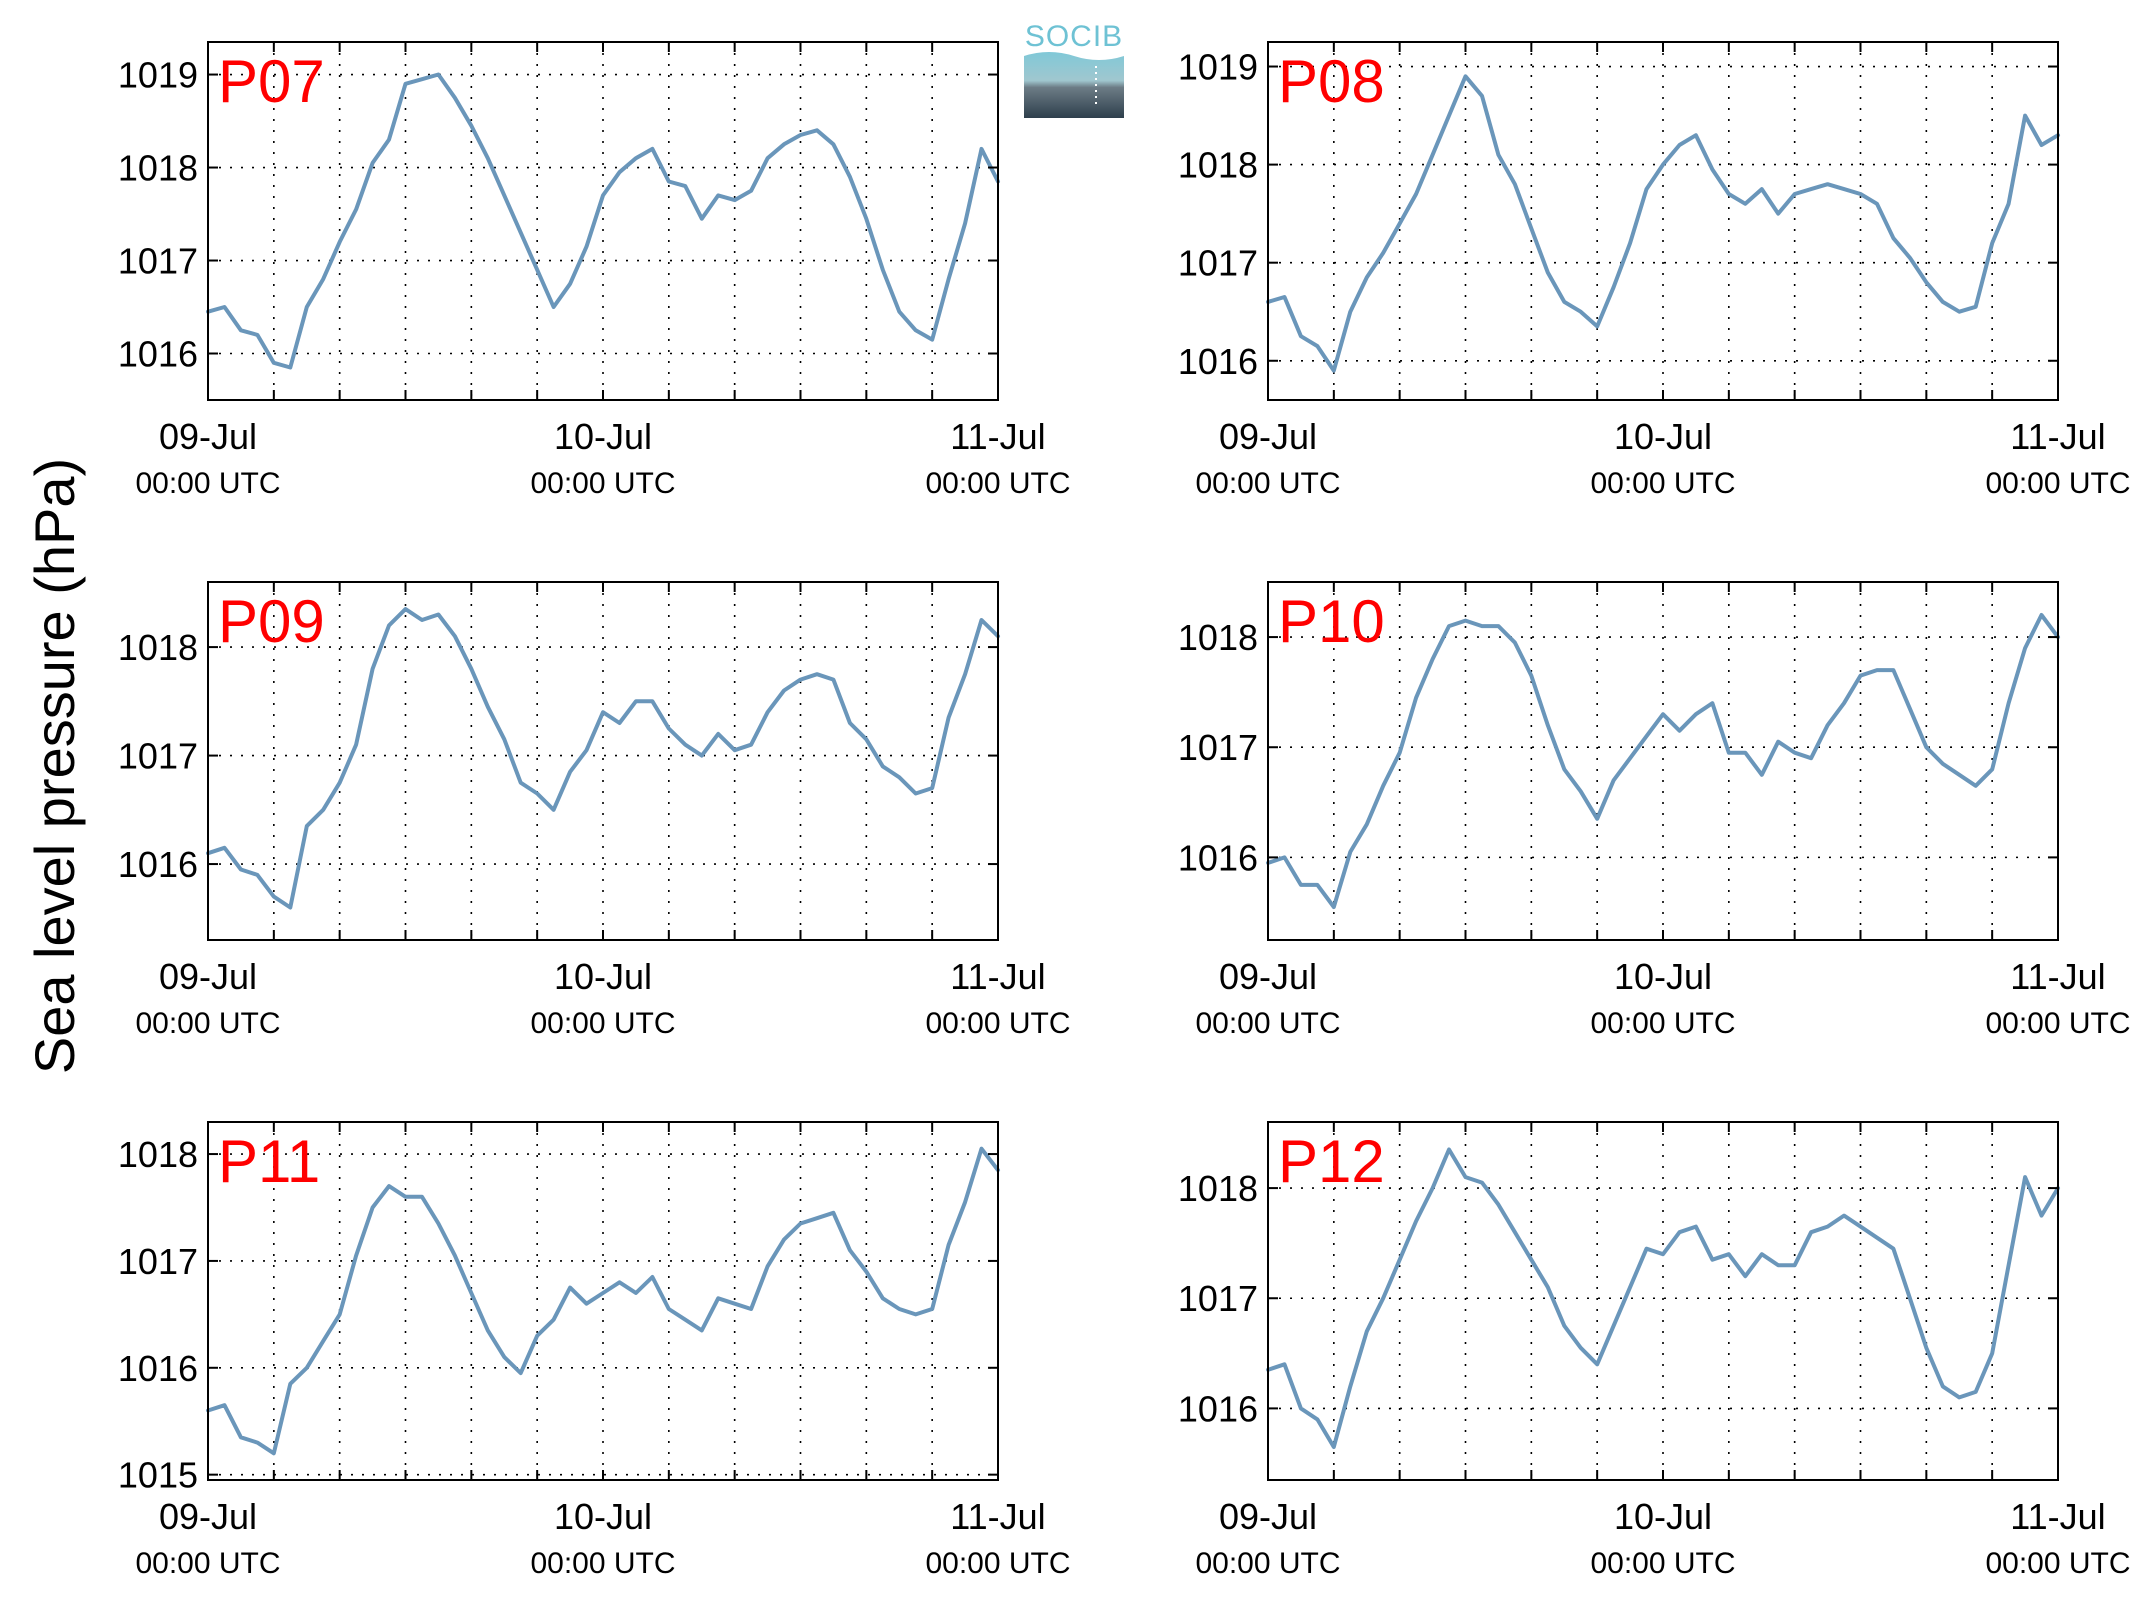  I want to click on station-label: P10, so click(1331, 621).